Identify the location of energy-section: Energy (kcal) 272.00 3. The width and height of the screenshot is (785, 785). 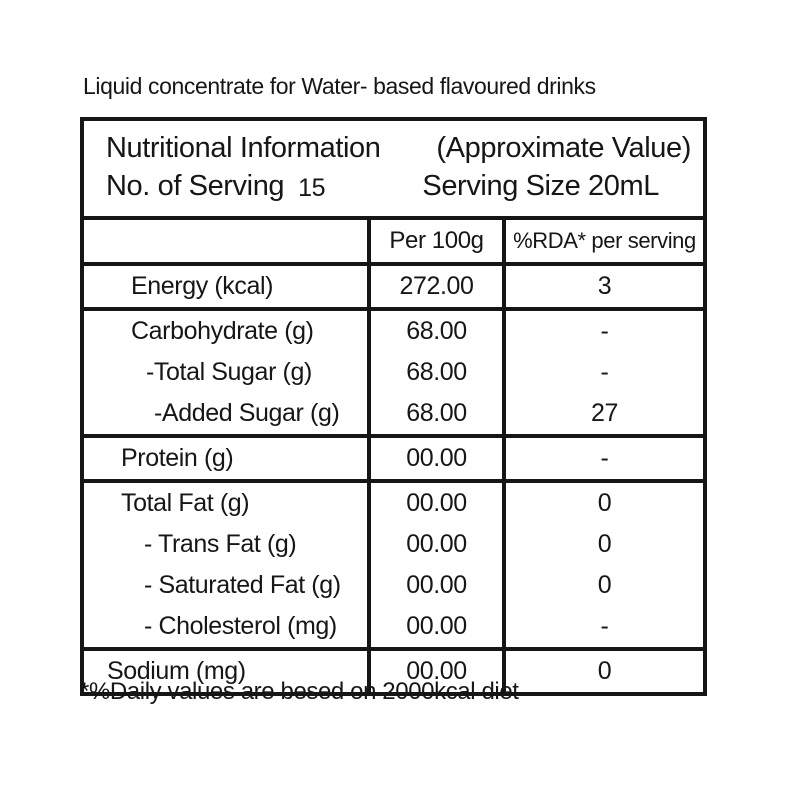
(393, 286).